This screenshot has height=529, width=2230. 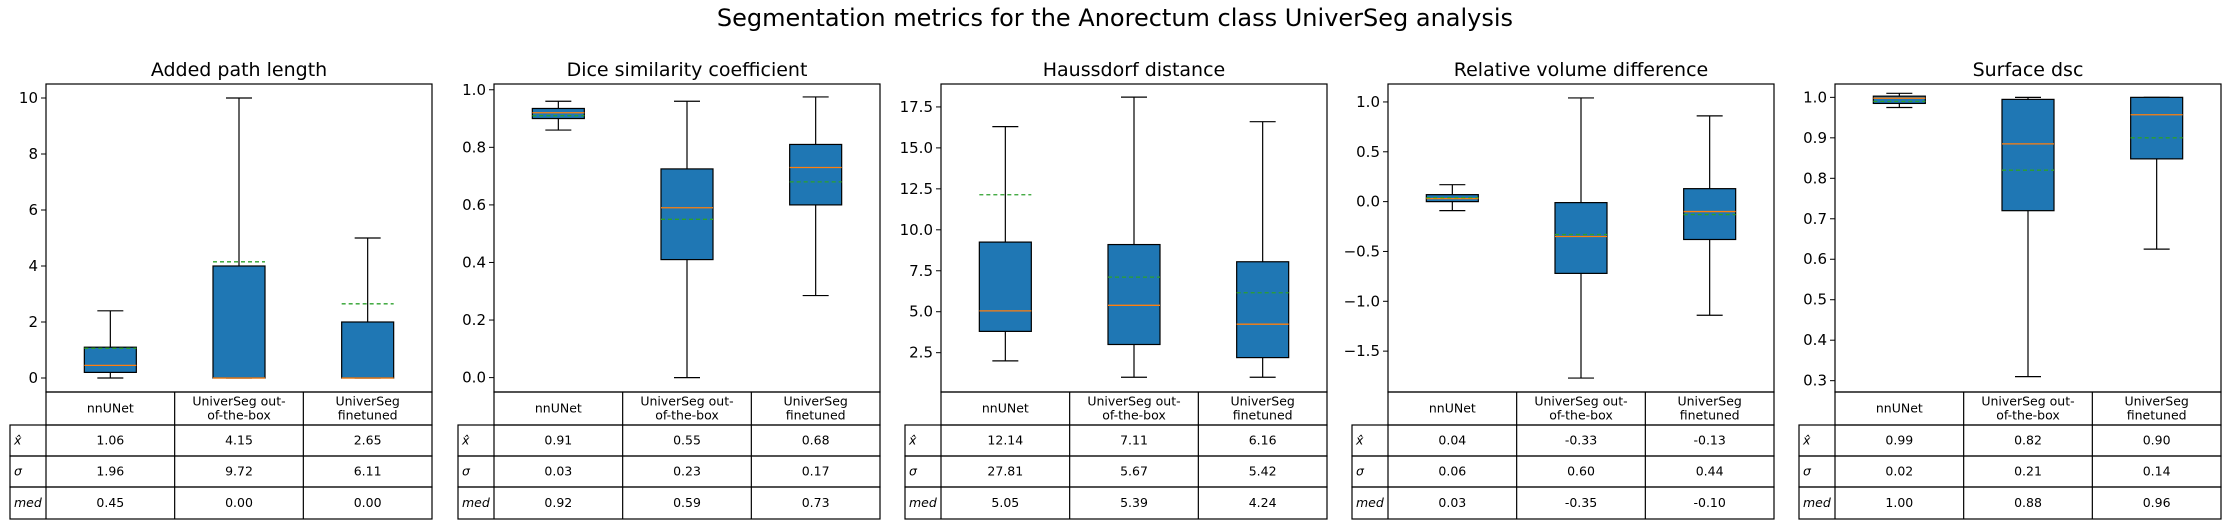 I want to click on y-tick-label: 0.3, so click(x=1815, y=381).